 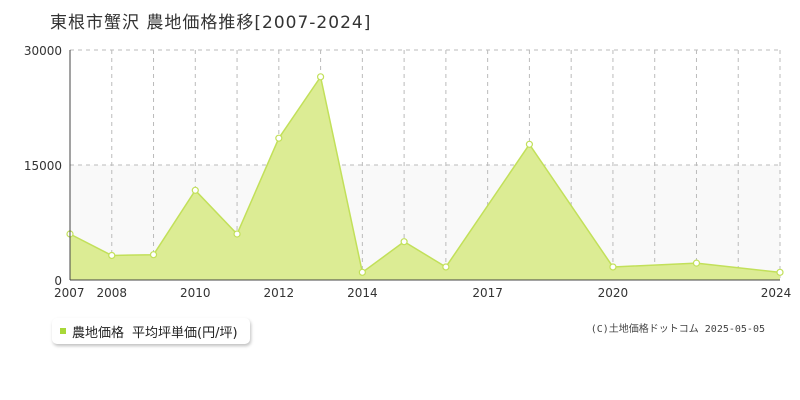 I want to click on legend-series-label: 農地価格, so click(x=98, y=333).